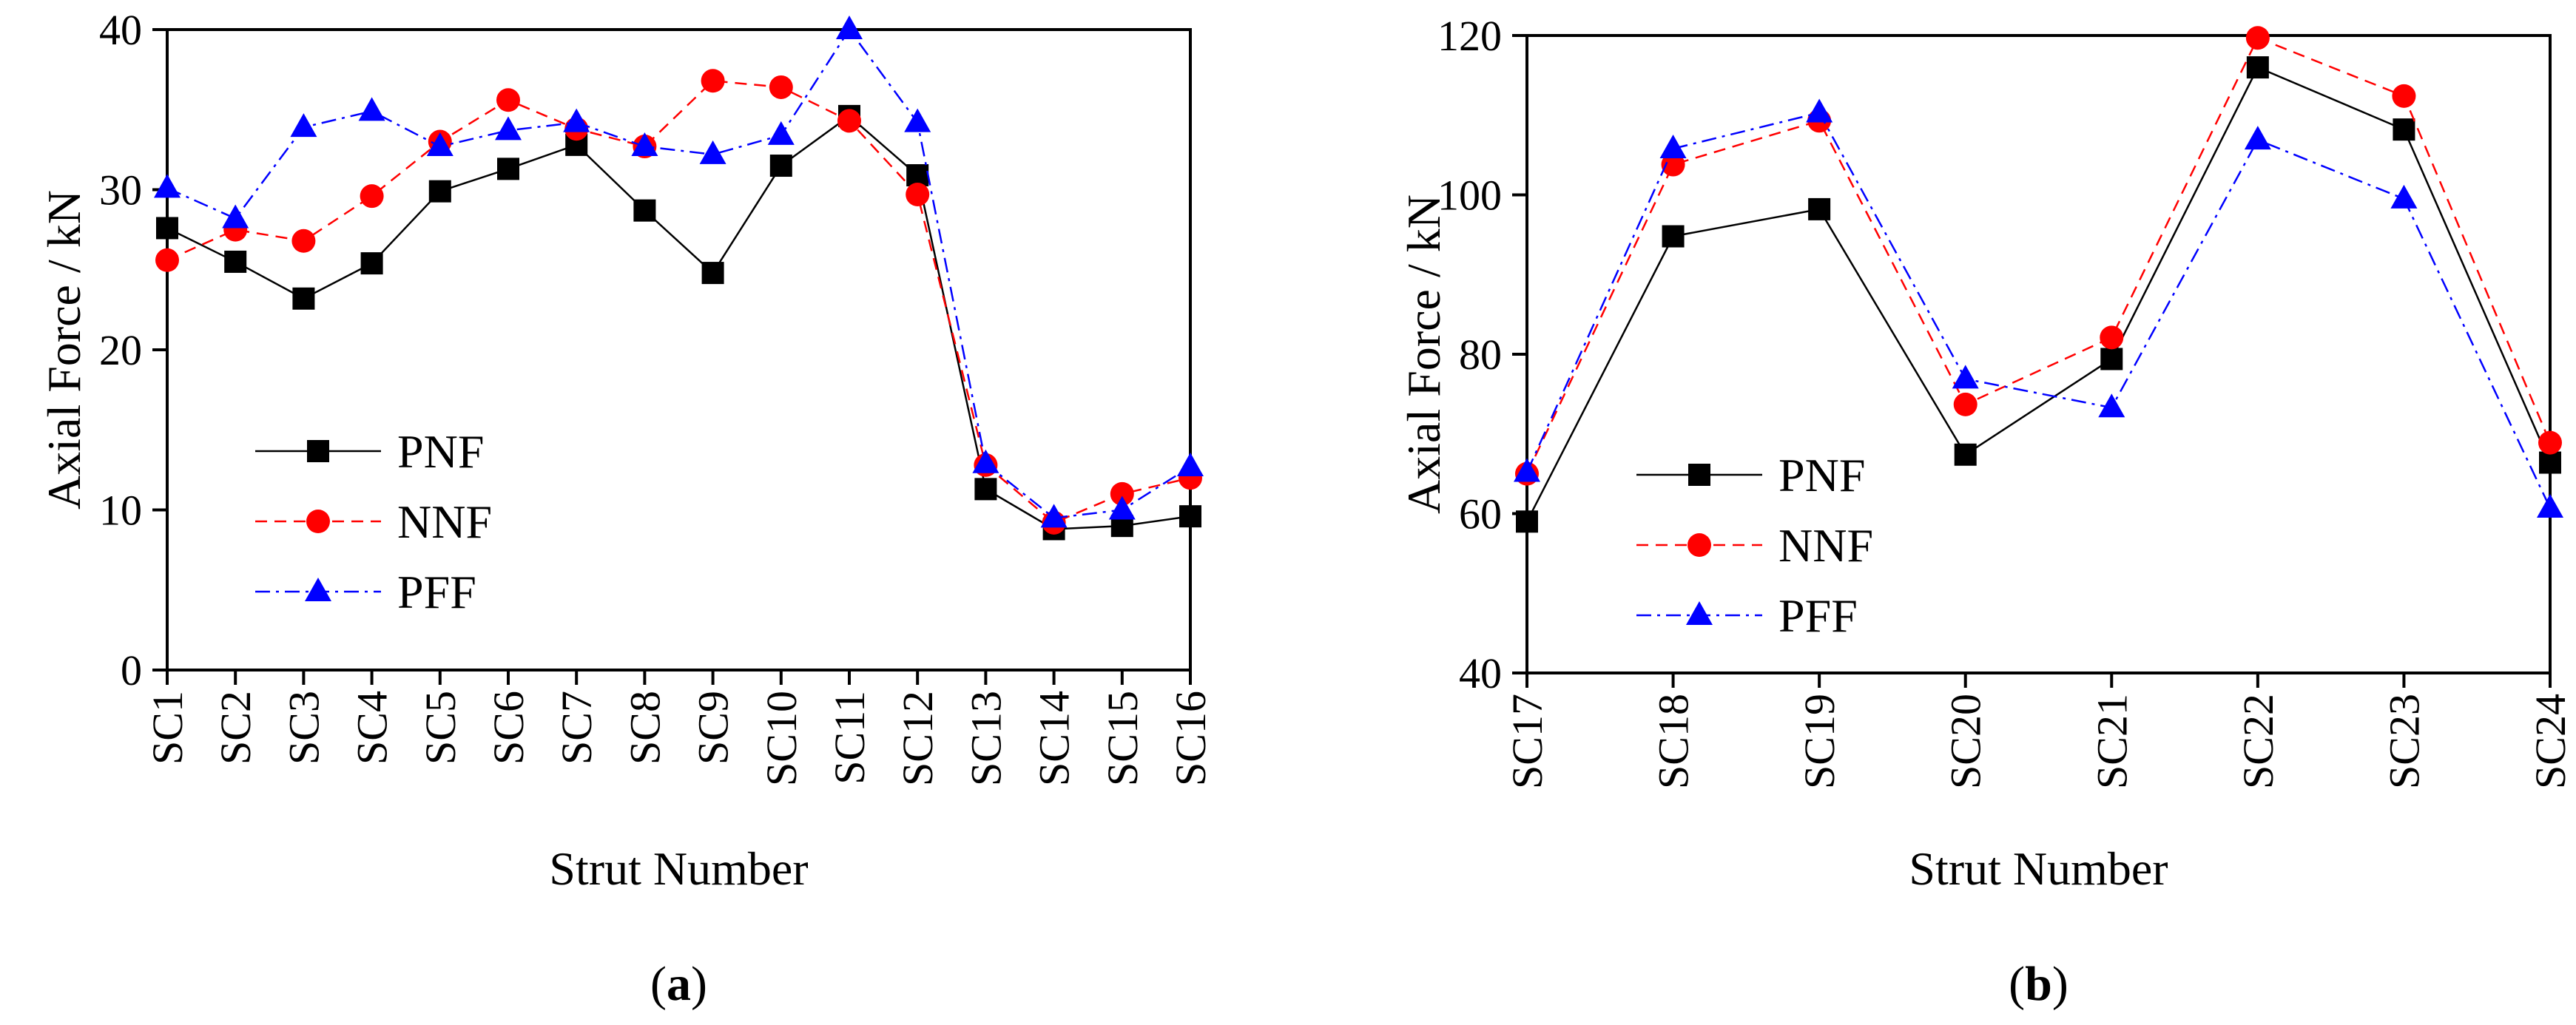 This screenshot has width=2576, height=1025. I want to click on x-axis-title: Strut Number, so click(678, 868).